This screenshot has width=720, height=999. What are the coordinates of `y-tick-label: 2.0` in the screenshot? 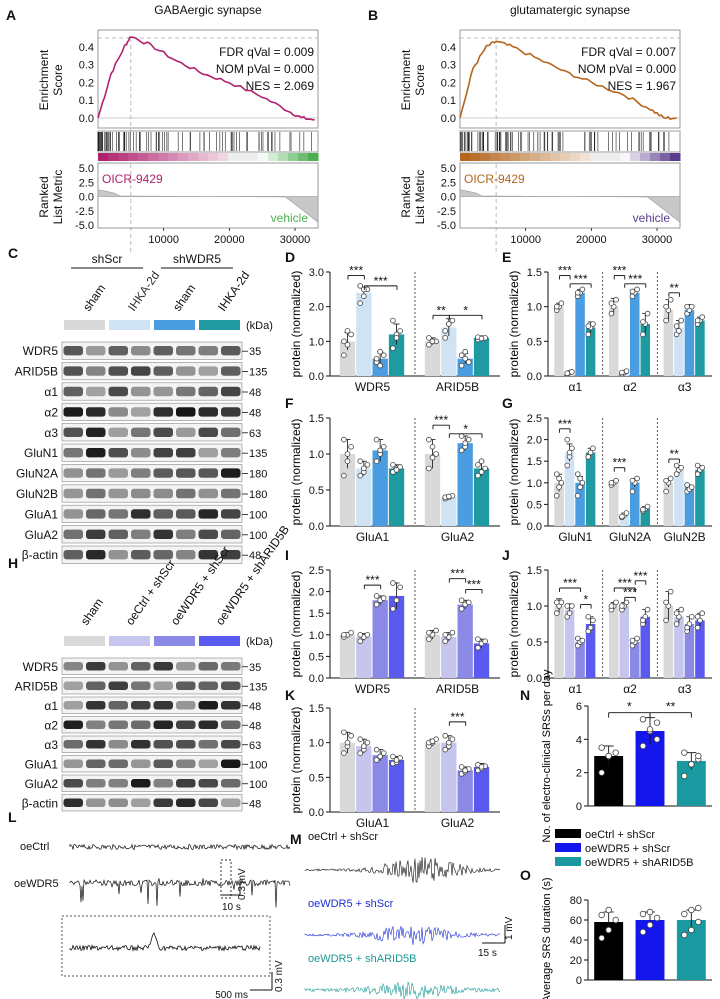 It's located at (316, 308).